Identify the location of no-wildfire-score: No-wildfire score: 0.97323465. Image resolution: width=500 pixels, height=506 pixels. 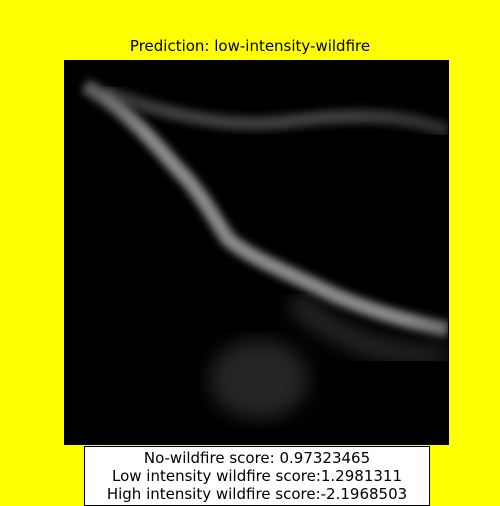
(257, 458).